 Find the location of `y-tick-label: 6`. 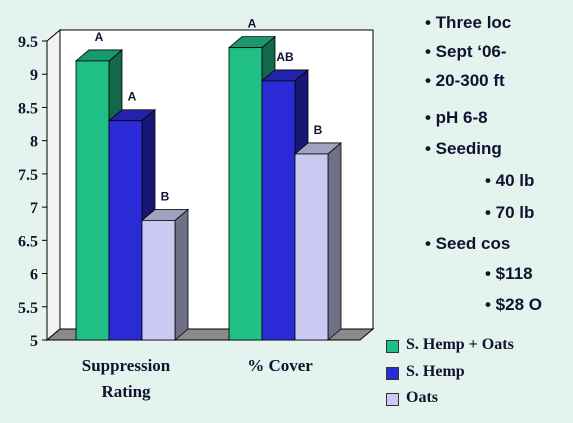

y-tick-label: 6 is located at coordinates (34, 275).